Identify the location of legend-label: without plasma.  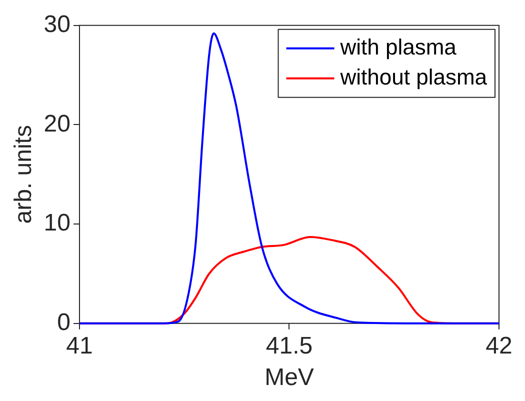
(413, 77).